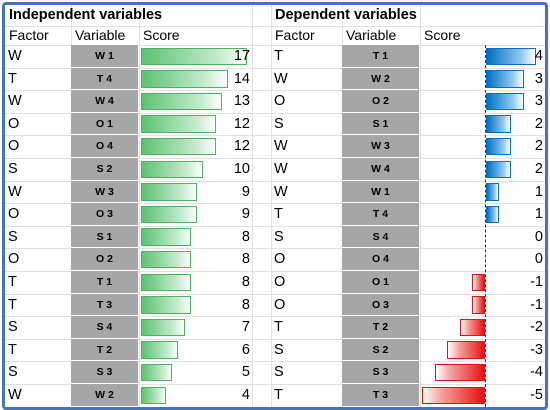  Describe the element at coordinates (245, 349) in the screenshot. I see `independent-score-value: 6` at that location.